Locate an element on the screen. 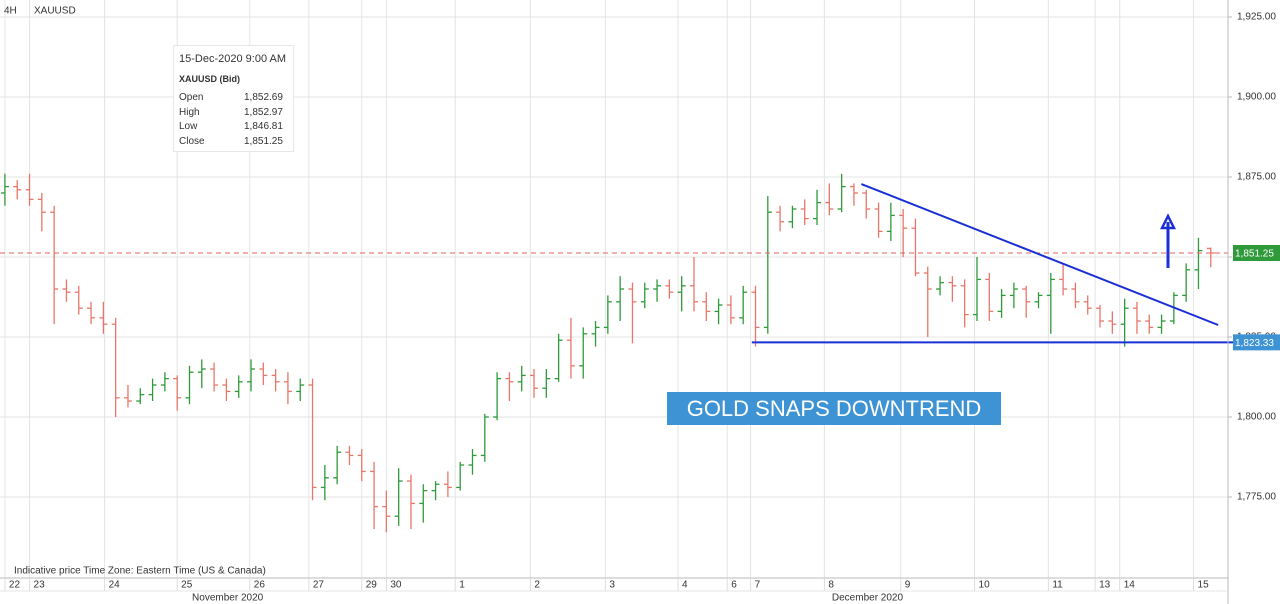 The image size is (1280, 604). x-tick-label: 15 is located at coordinates (1204, 585).